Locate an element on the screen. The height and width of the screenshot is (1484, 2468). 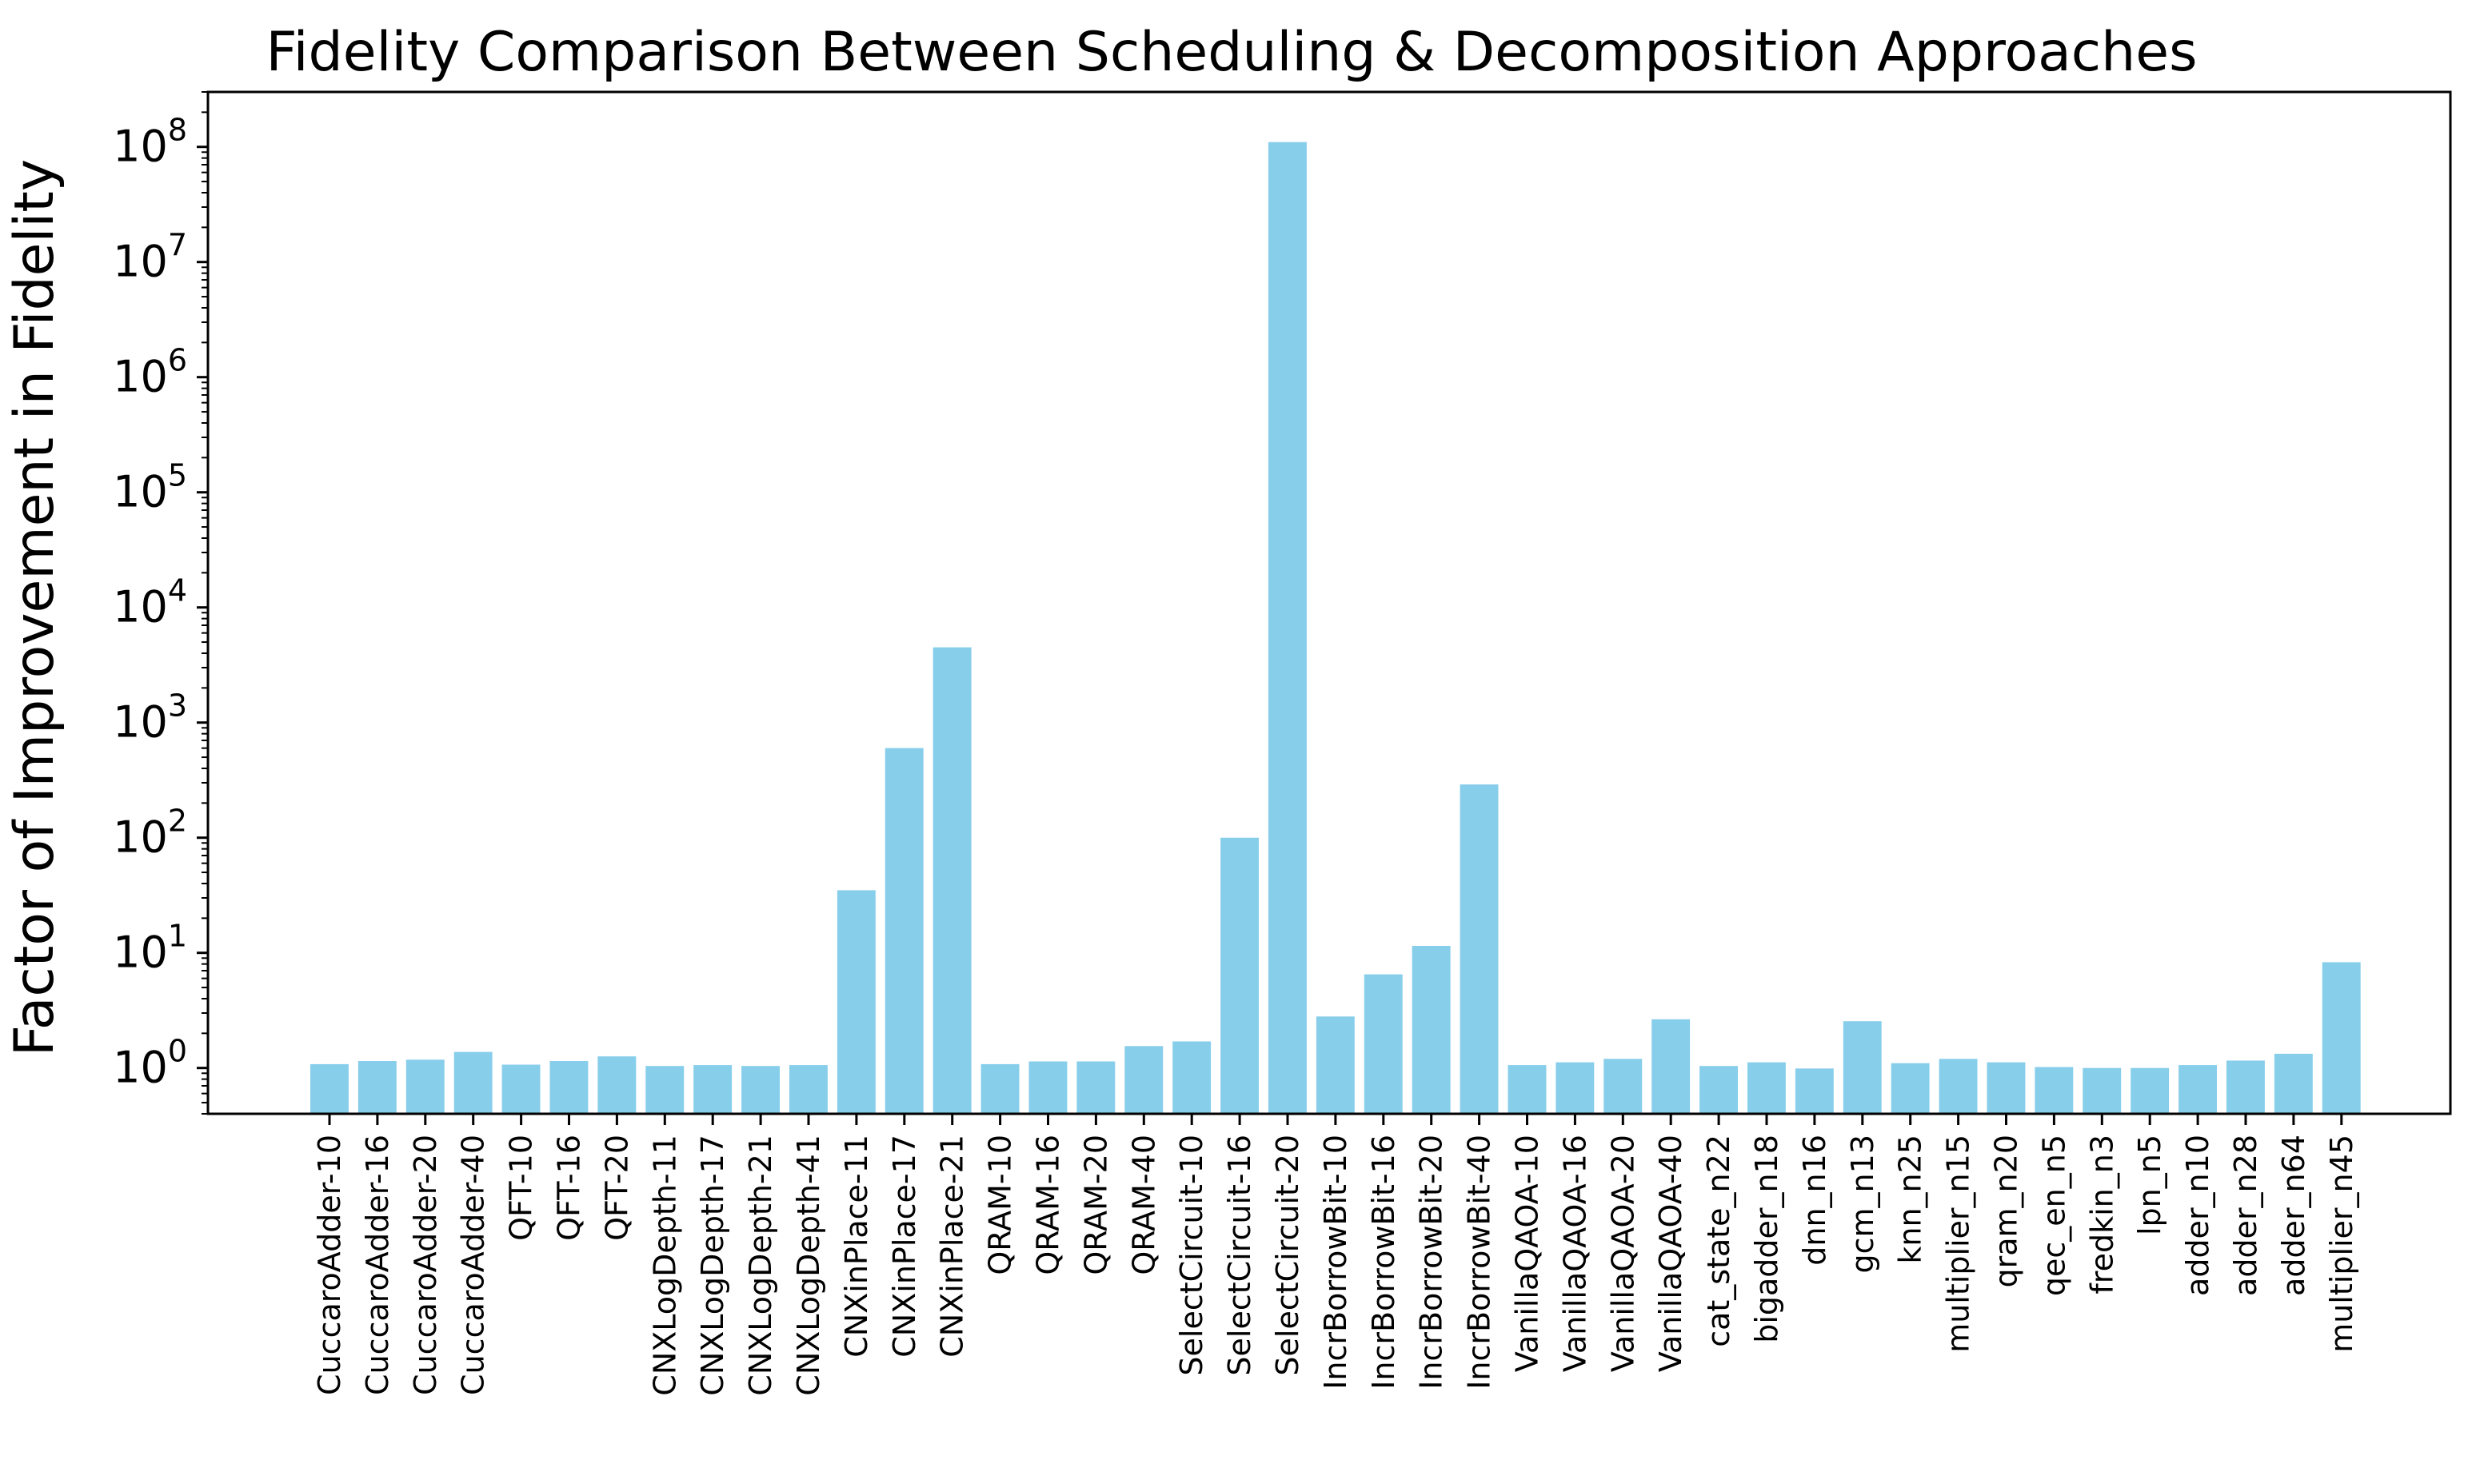
x-tick-label: CNXLogDepth-21 is located at coordinates (760, 1265).